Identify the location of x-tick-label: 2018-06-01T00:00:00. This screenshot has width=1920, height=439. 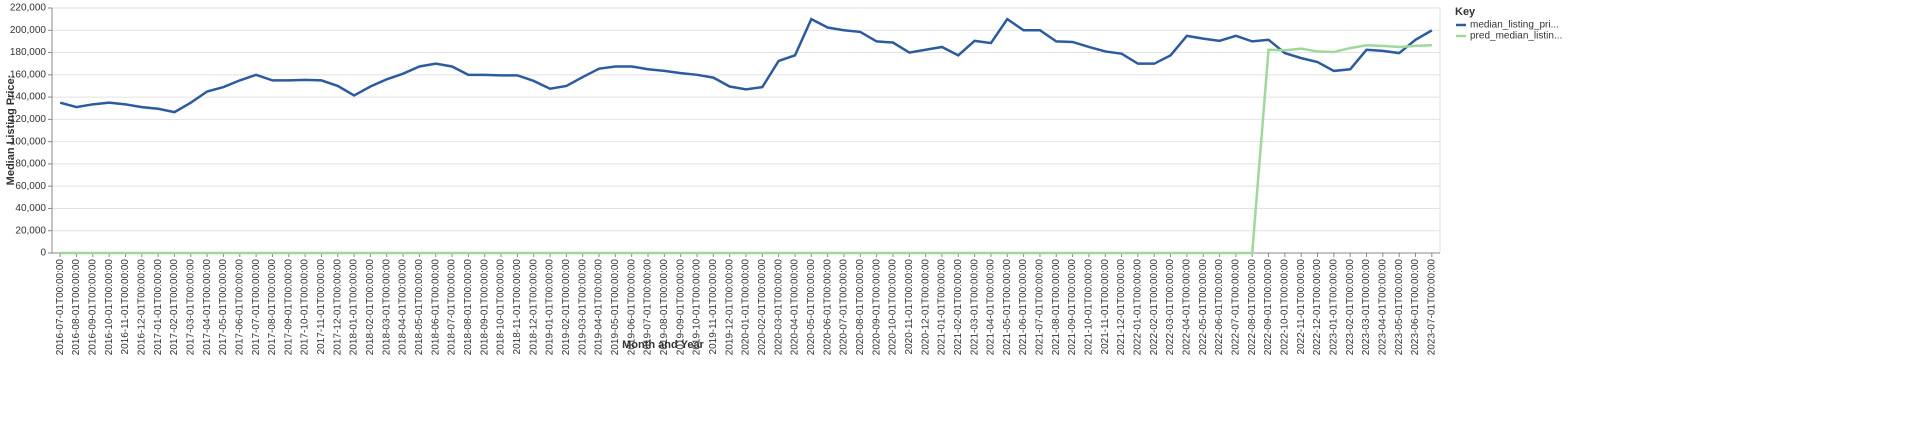
(435, 307).